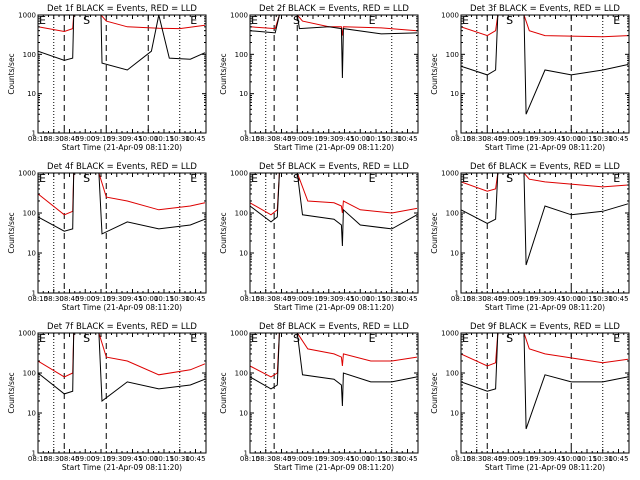 Image resolution: width=640 pixels, height=480 pixels. I want to click on panel-title: Det 6f BLACK = Events, RED = LLD, so click(545, 167).